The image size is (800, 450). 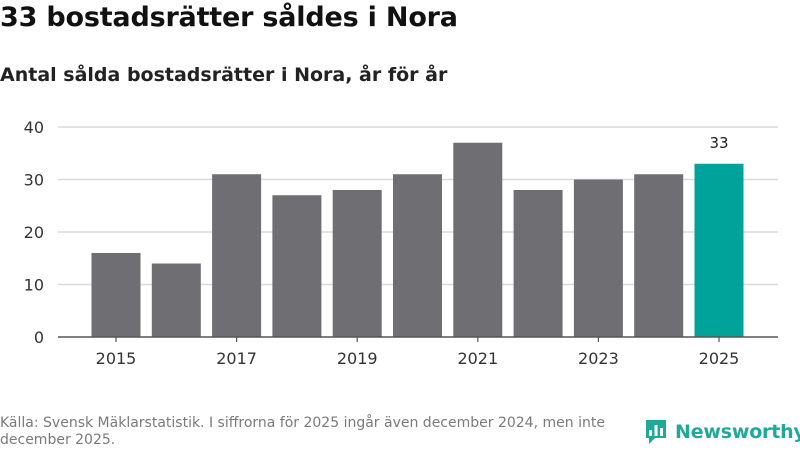 I want to click on y-tick-label-40: 40, so click(x=34, y=127).